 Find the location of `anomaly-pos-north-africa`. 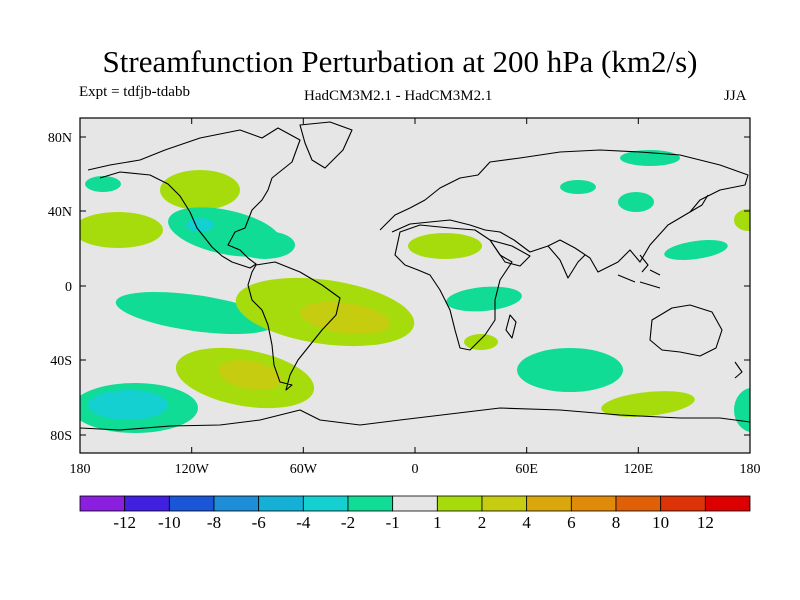

anomaly-pos-north-africa is located at coordinates (445, 246).